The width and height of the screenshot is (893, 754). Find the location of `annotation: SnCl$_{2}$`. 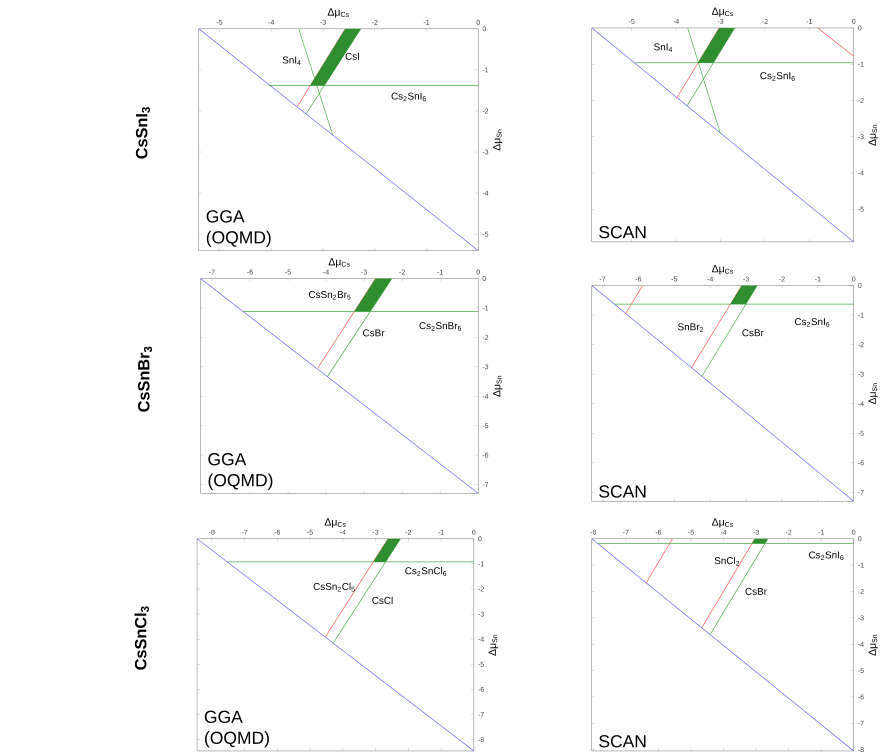

annotation: SnCl$_{2}$ is located at coordinates (727, 561).